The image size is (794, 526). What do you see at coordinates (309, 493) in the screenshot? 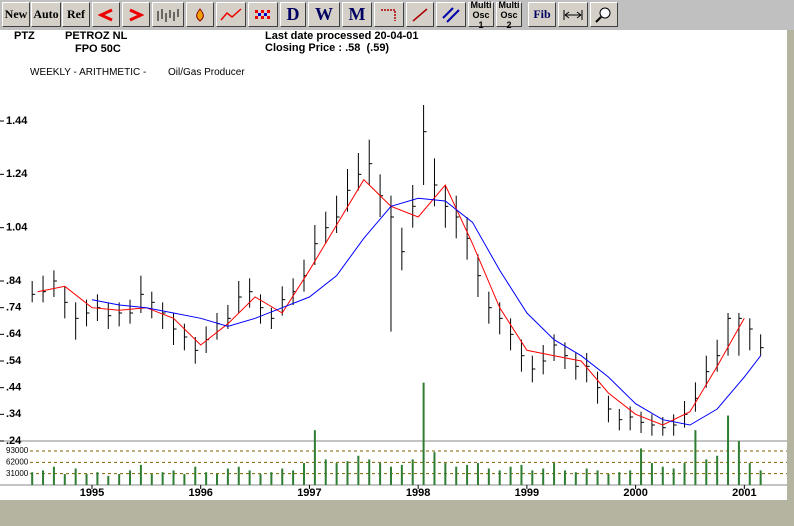
I see `x-tick-label: 1997` at bounding box center [309, 493].